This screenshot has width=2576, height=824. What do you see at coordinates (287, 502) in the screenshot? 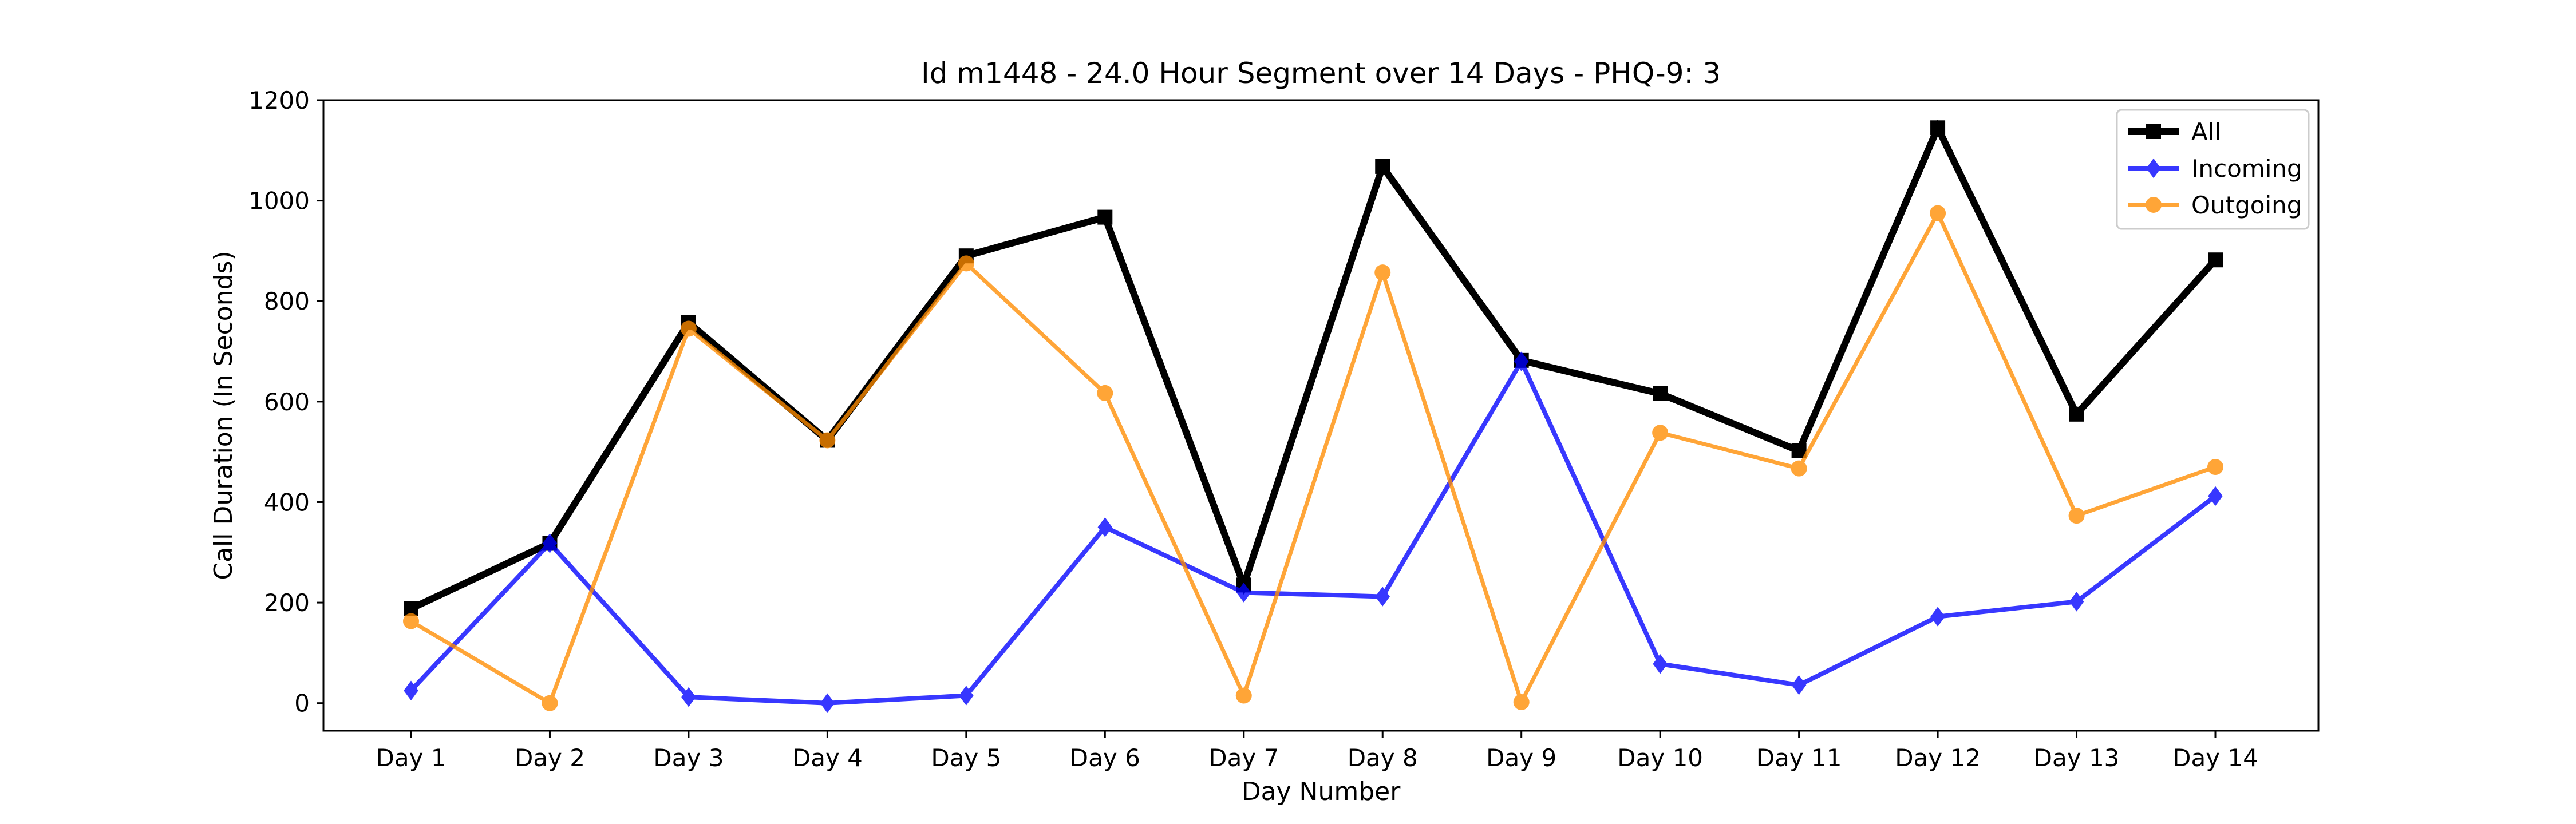
I see `y-tick-label: 400` at bounding box center [287, 502].